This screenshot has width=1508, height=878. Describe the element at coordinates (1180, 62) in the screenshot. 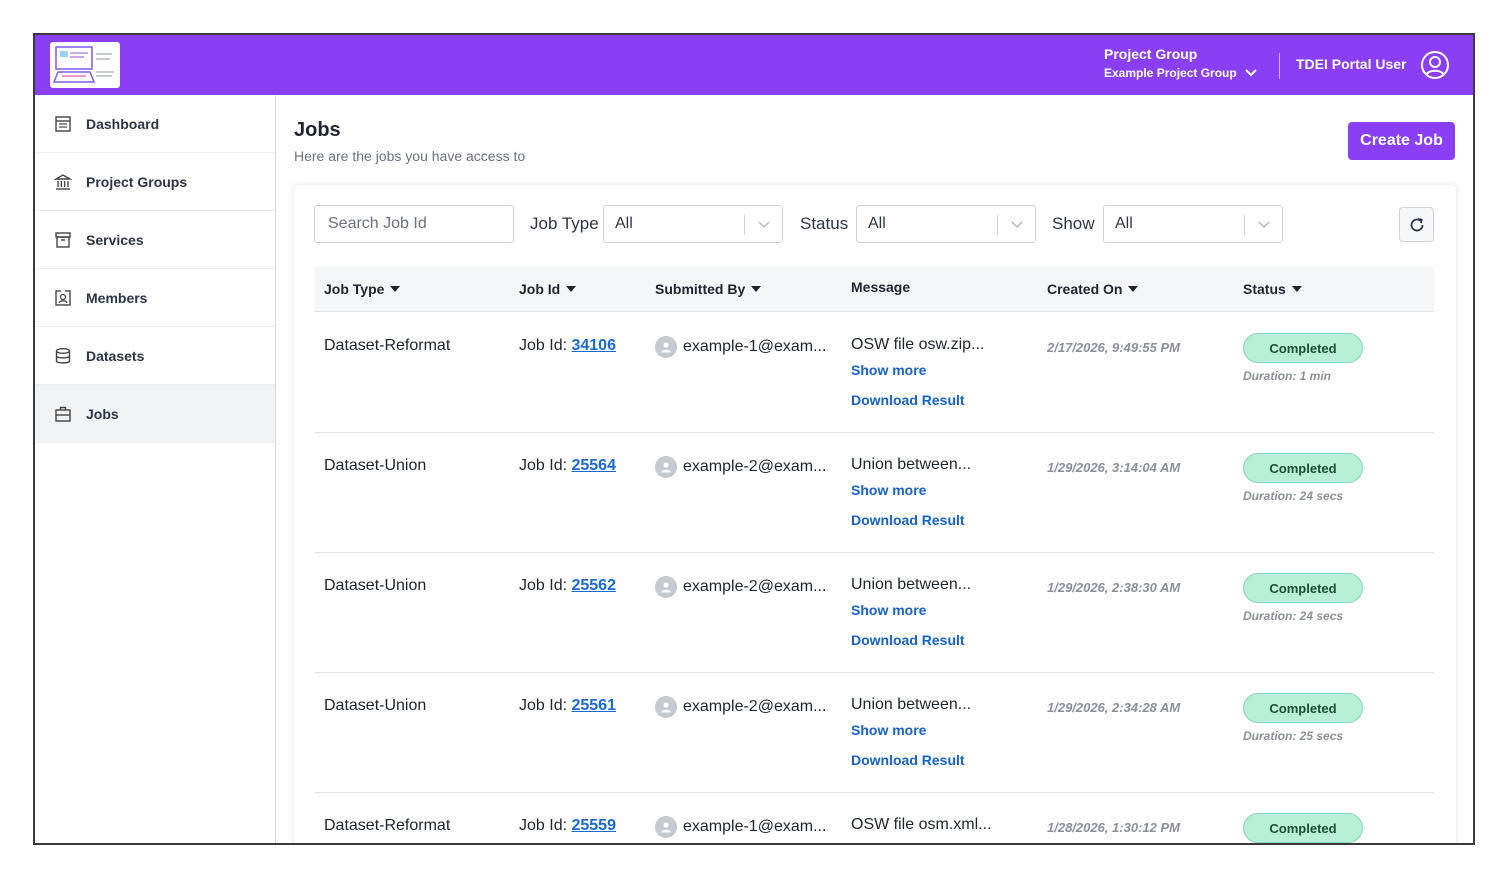

I see `project-group-selector: Project Group Example Project Group` at that location.